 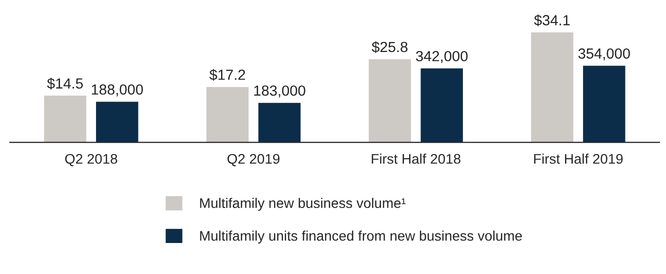 I want to click on x-tick-label: Q2 2018, so click(x=91, y=160).